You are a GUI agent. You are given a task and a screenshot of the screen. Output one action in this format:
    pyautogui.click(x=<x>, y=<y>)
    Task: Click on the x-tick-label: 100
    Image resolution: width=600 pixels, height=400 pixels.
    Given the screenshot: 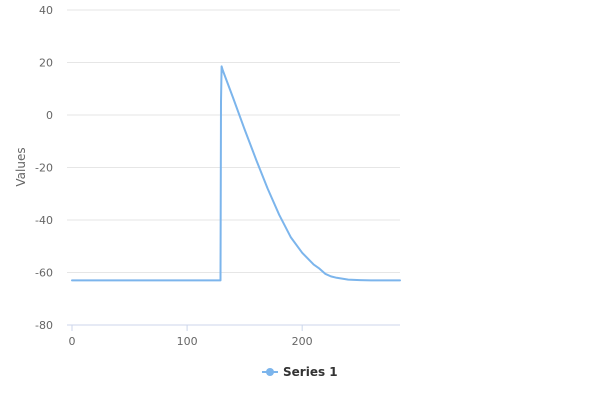 What is the action you would take?
    pyautogui.click(x=187, y=341)
    